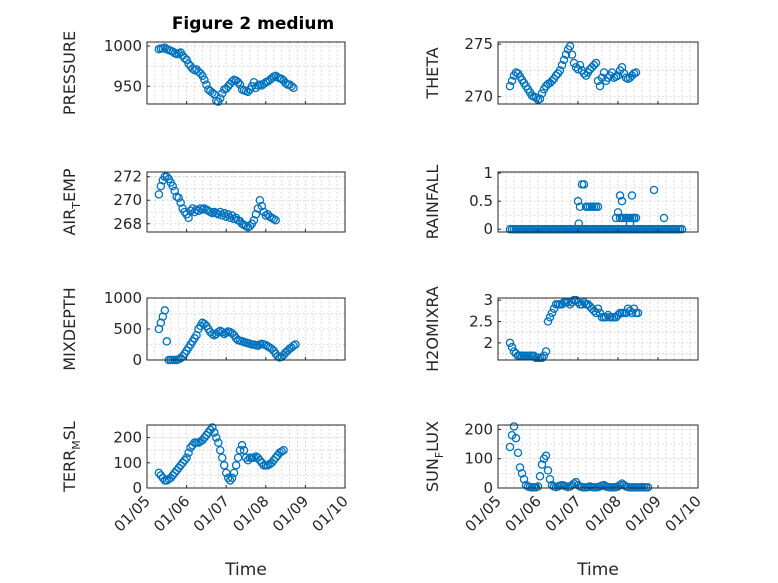 The image size is (778, 583). I want to click on y-axis-label: MIXDEPTH, so click(69, 328).